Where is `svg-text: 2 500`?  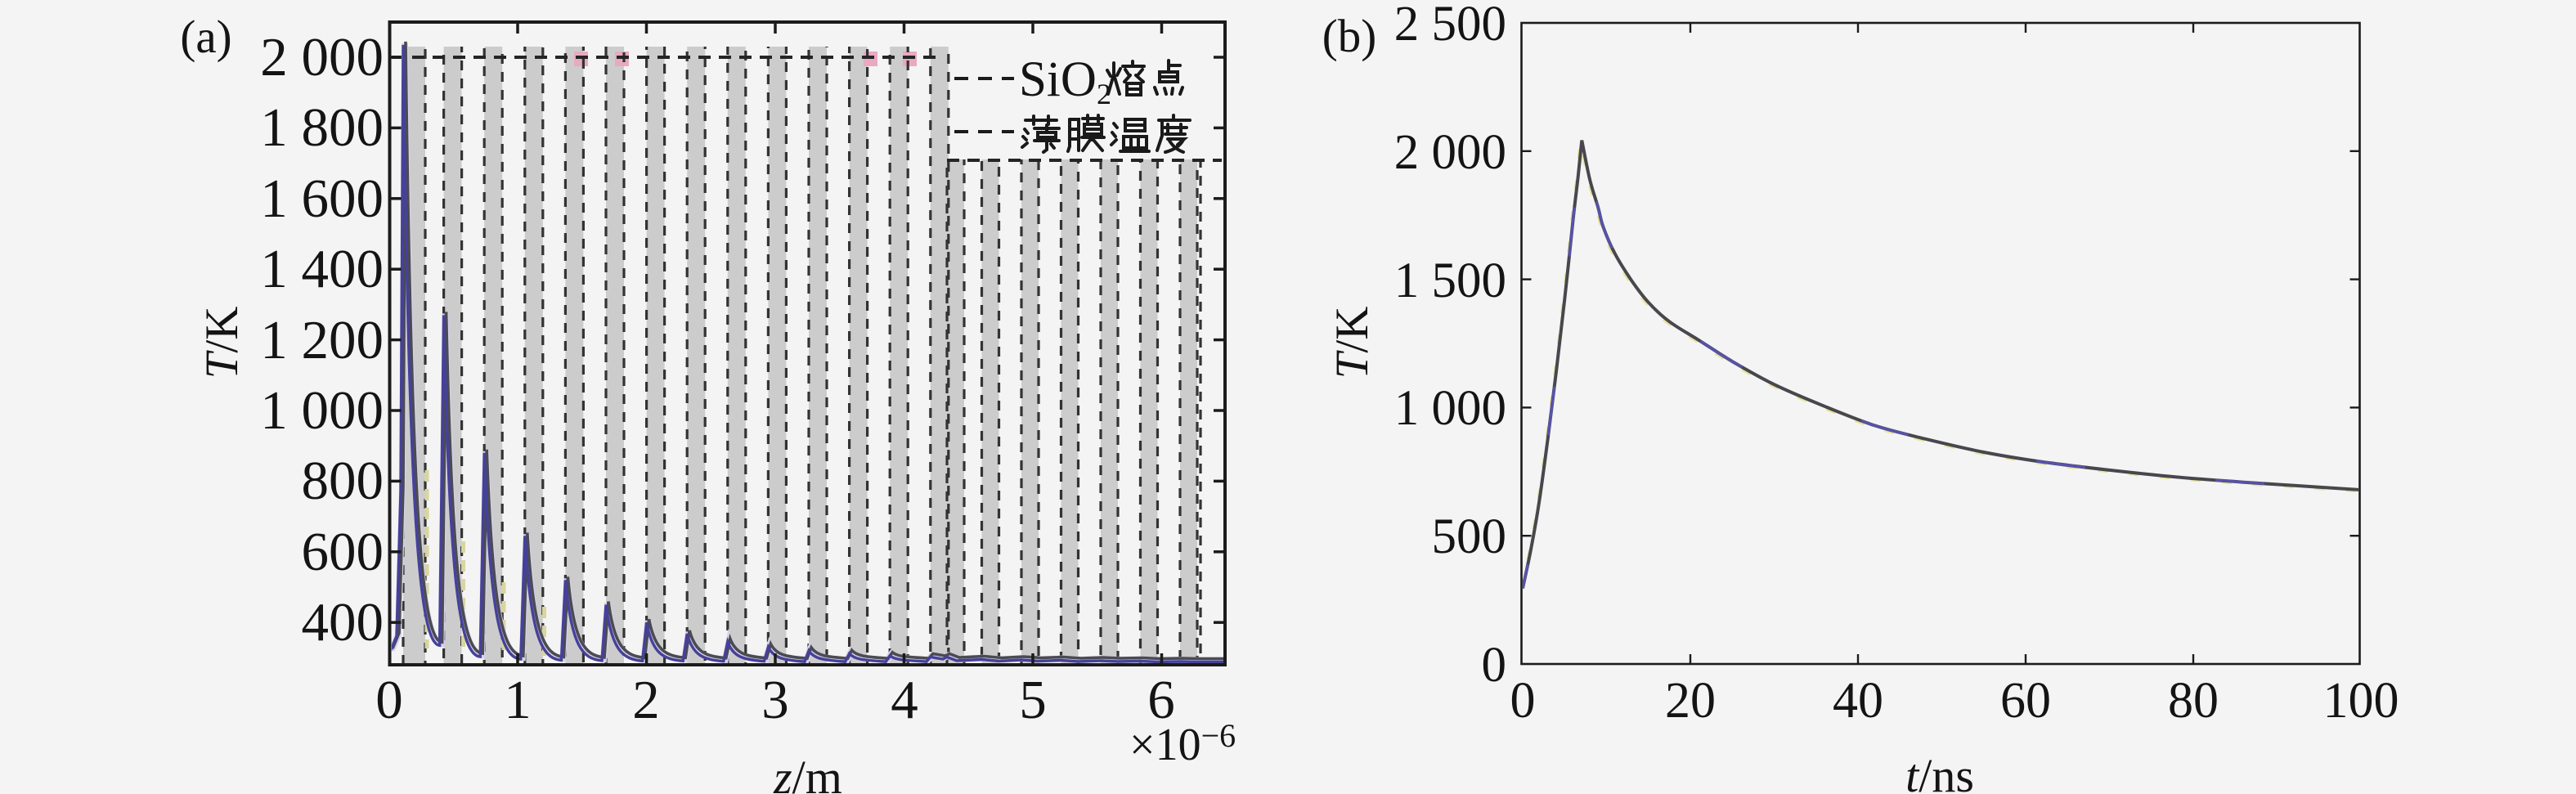 svg-text: 2 500 is located at coordinates (1450, 26).